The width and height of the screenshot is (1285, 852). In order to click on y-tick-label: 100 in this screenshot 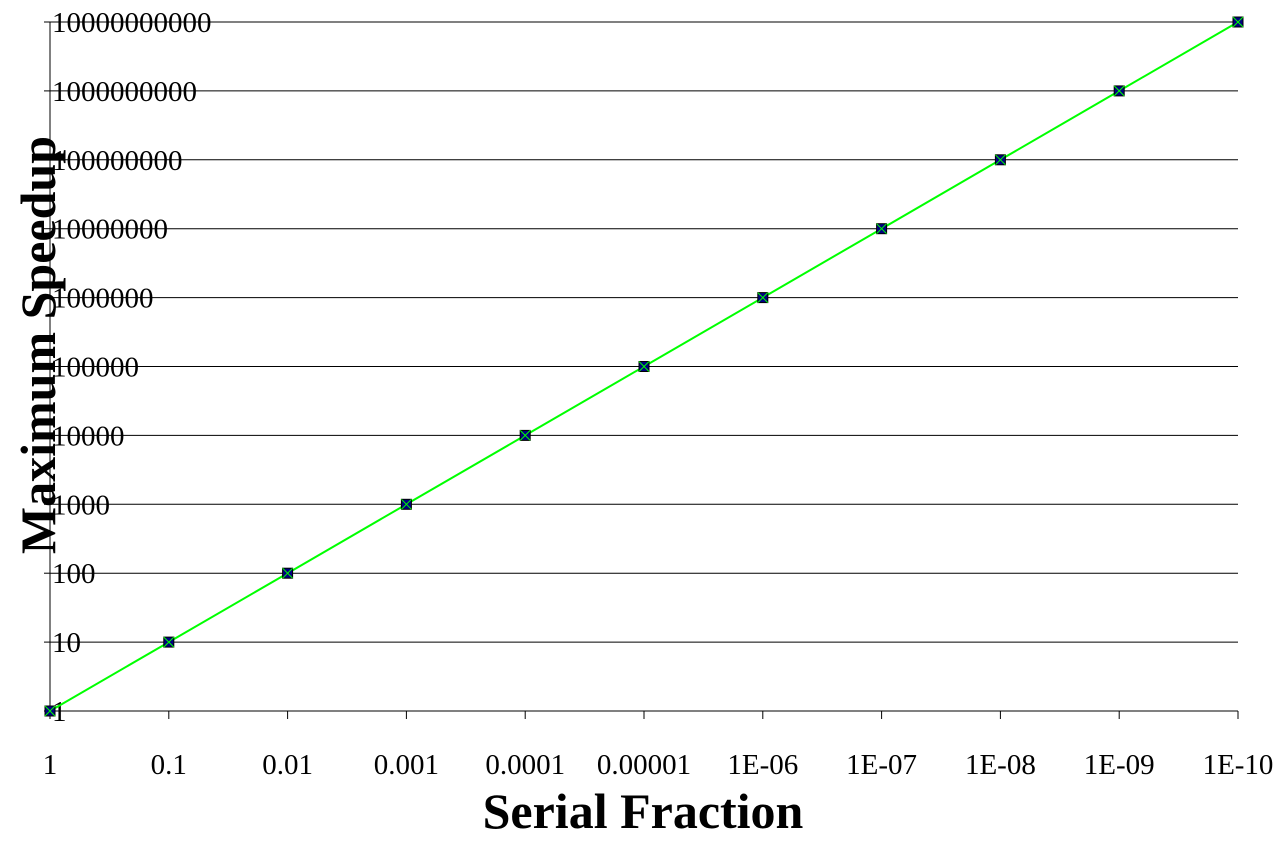, I will do `click(74, 574)`.